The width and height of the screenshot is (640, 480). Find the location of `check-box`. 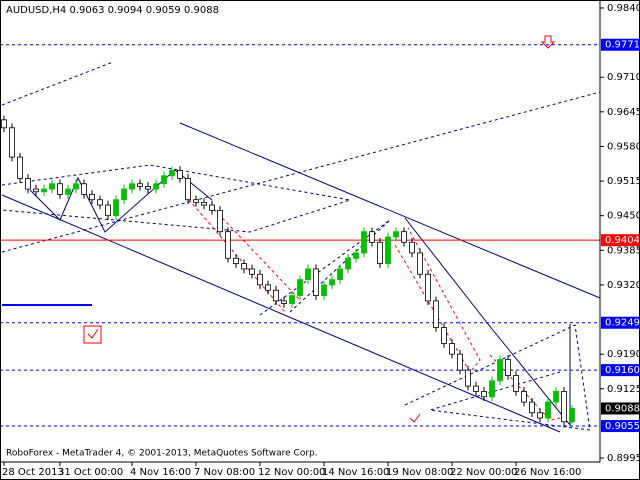

check-box is located at coordinates (92, 334).